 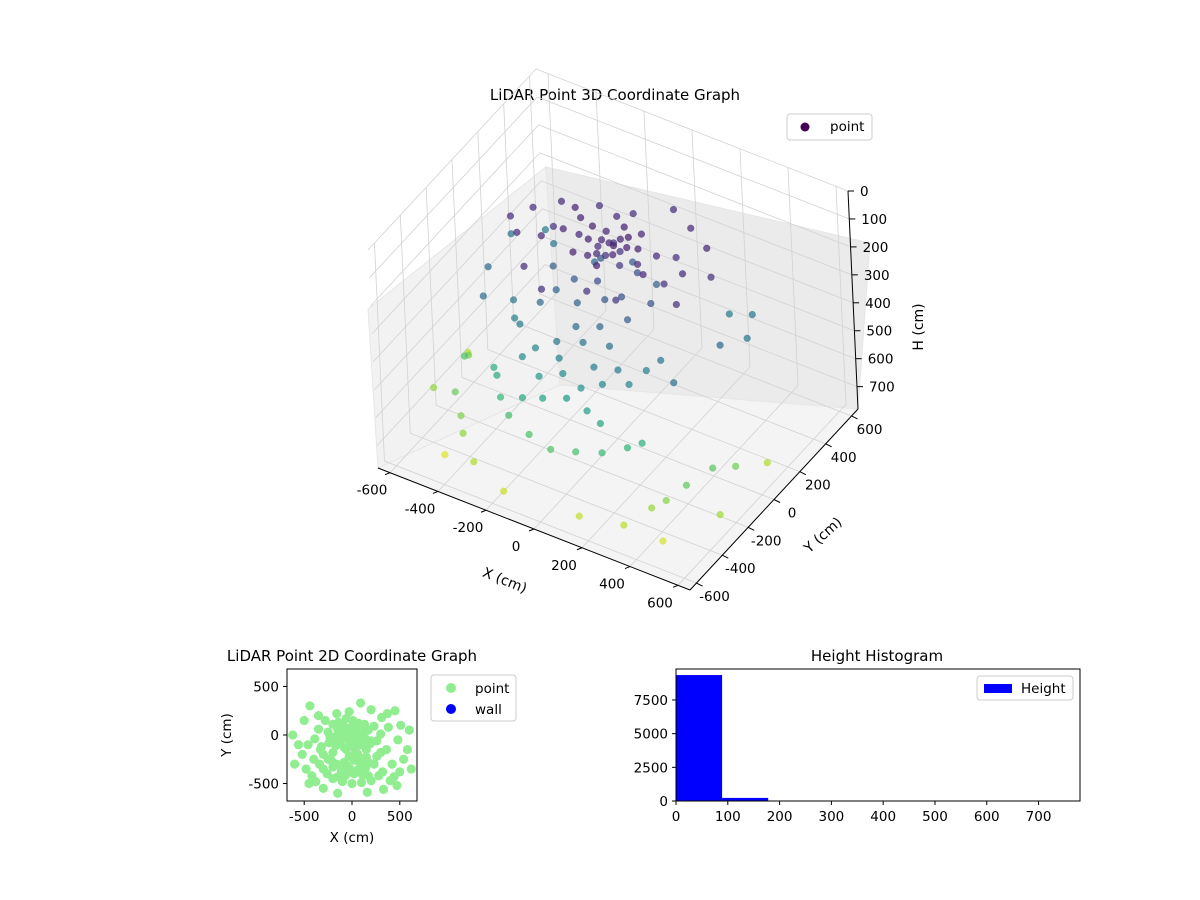 What do you see at coordinates (822, 535) in the screenshot?
I see `ylabel-3d: Y (cm)` at bounding box center [822, 535].